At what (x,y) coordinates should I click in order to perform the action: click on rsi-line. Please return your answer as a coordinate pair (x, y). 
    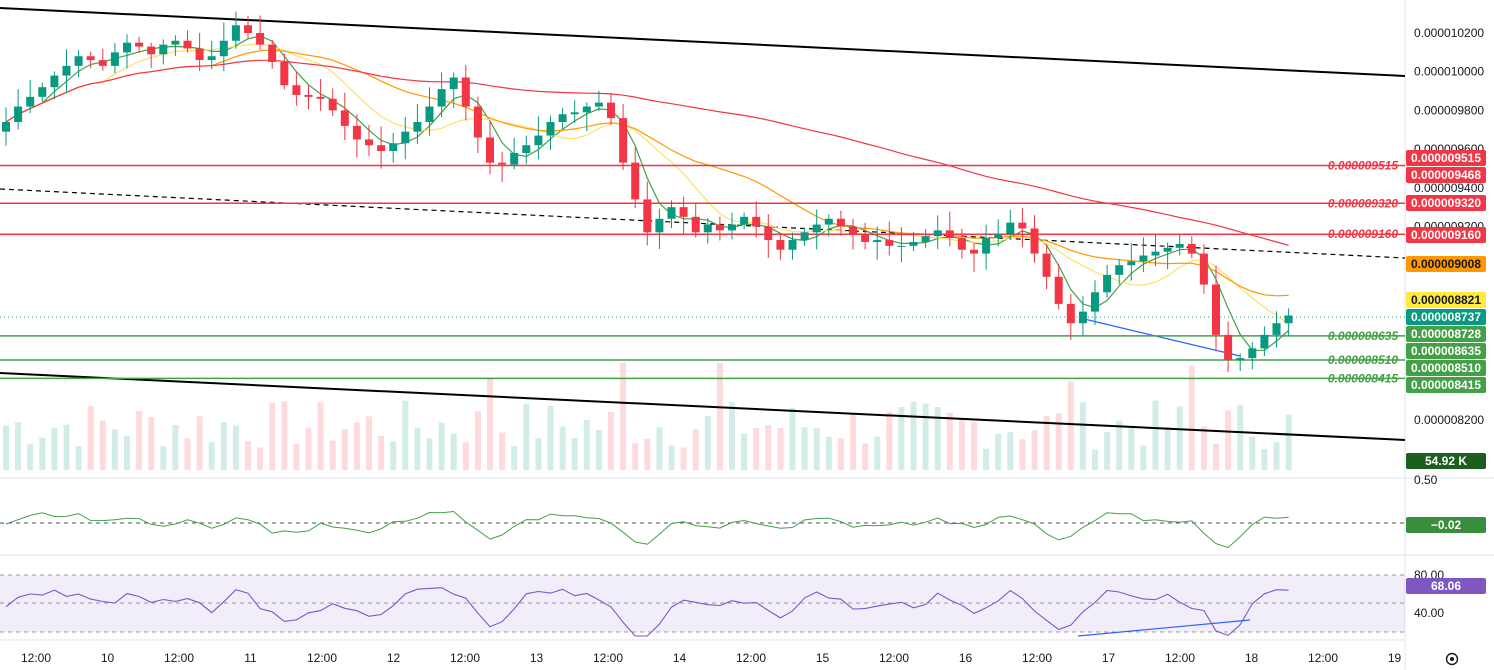
    Looking at the image, I should click on (647, 612).